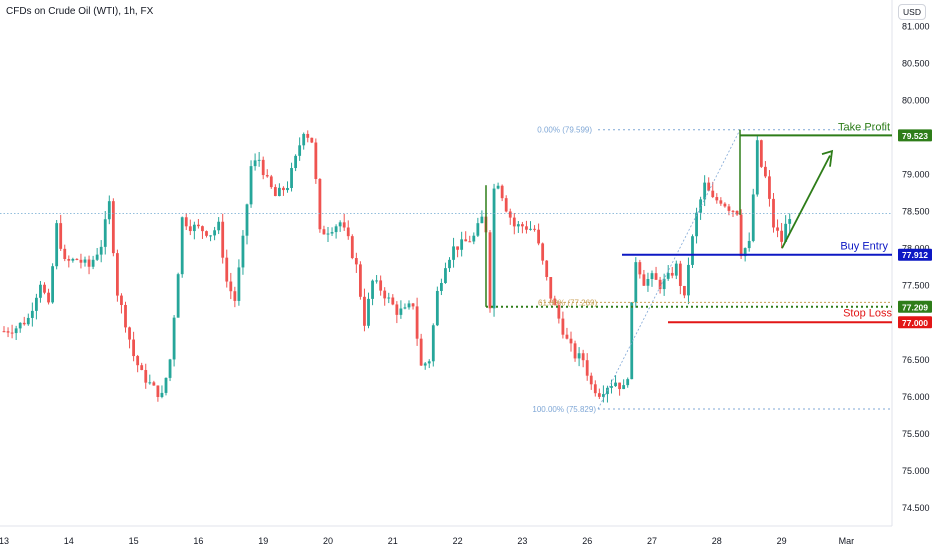  What do you see at coordinates (915, 135) in the screenshot?
I see `price-tag-take-profit-bg` at bounding box center [915, 135].